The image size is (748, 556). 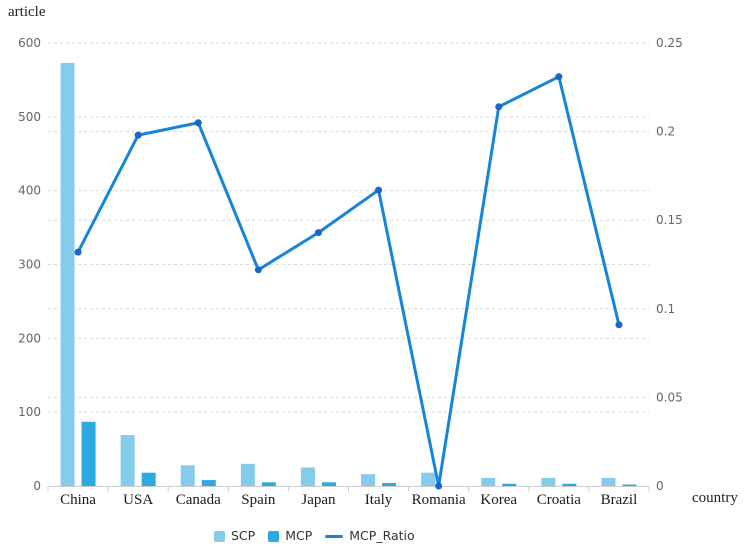 I want to click on y-tick-label-right-0.2: 0.2, so click(x=665, y=132).